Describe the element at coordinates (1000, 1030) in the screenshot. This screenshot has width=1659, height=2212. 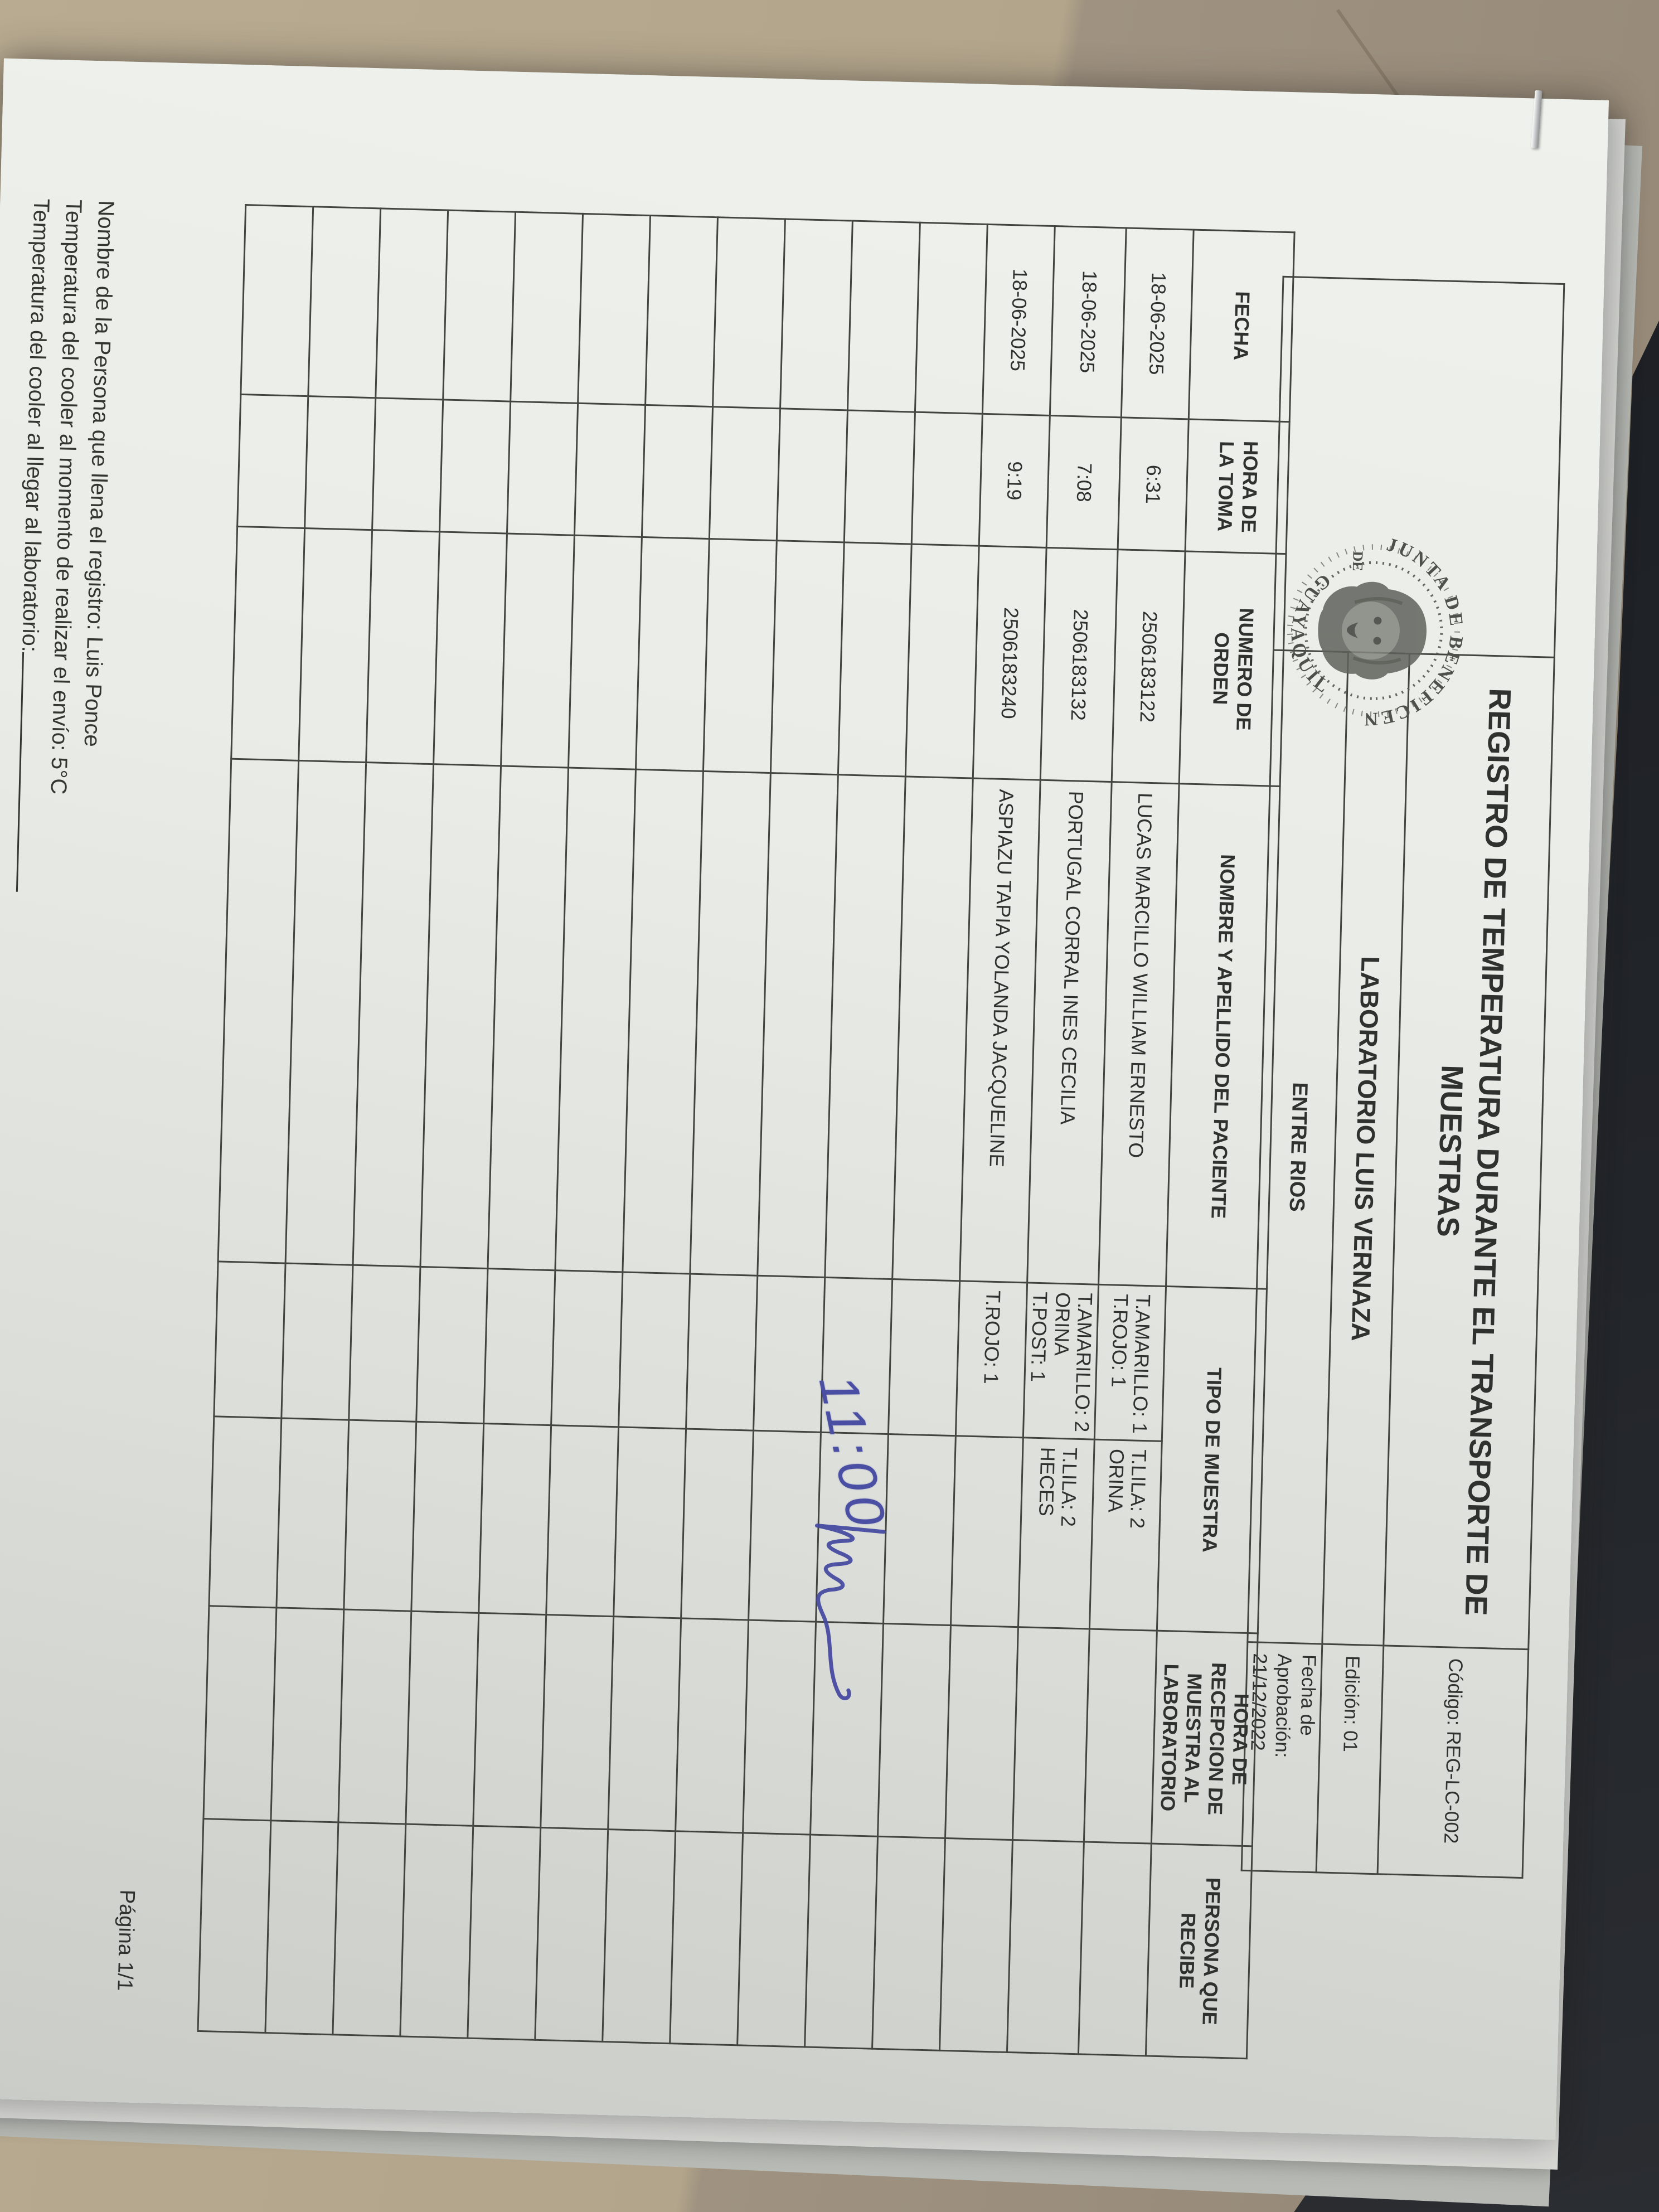
I see `table-cell: ASPIAZU TAPIA YOLANDA JACQUELINE` at that location.